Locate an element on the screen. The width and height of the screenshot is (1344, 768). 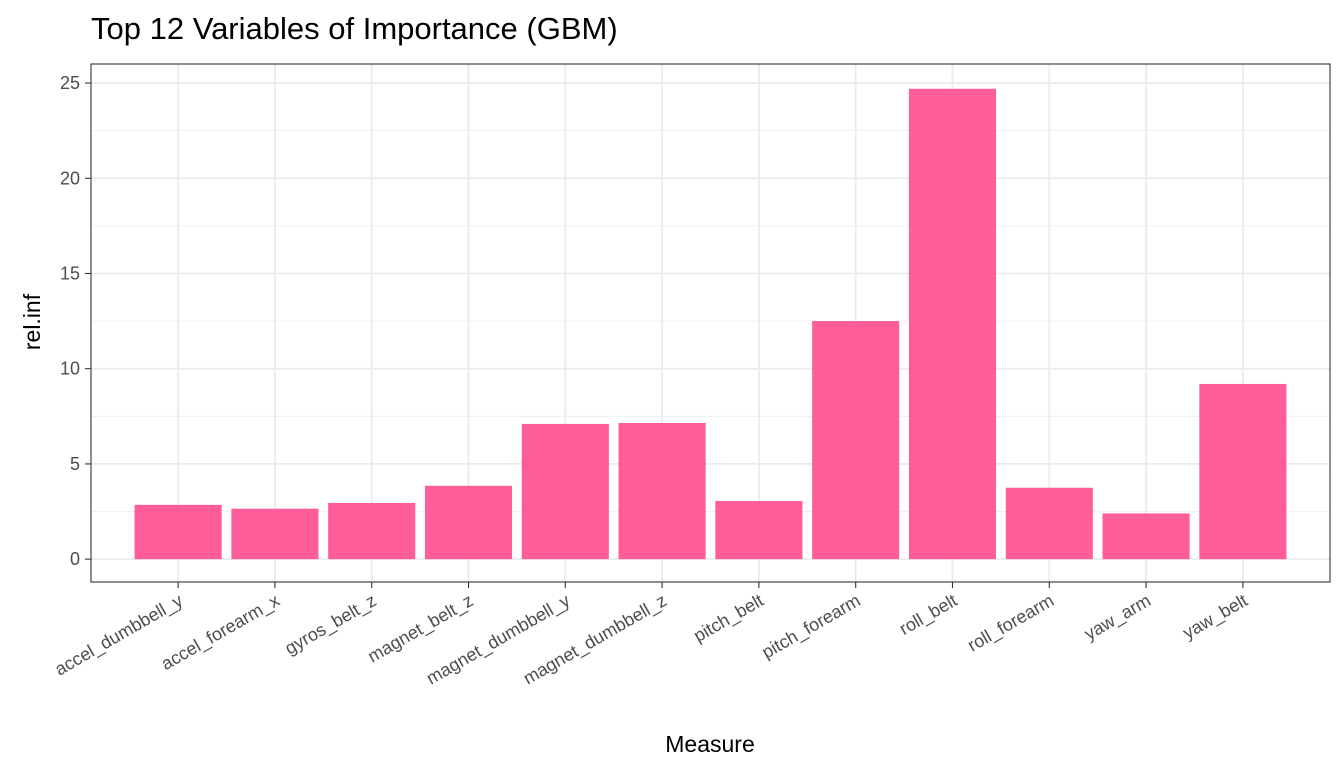
bar-yaw_arm is located at coordinates (1146, 536).